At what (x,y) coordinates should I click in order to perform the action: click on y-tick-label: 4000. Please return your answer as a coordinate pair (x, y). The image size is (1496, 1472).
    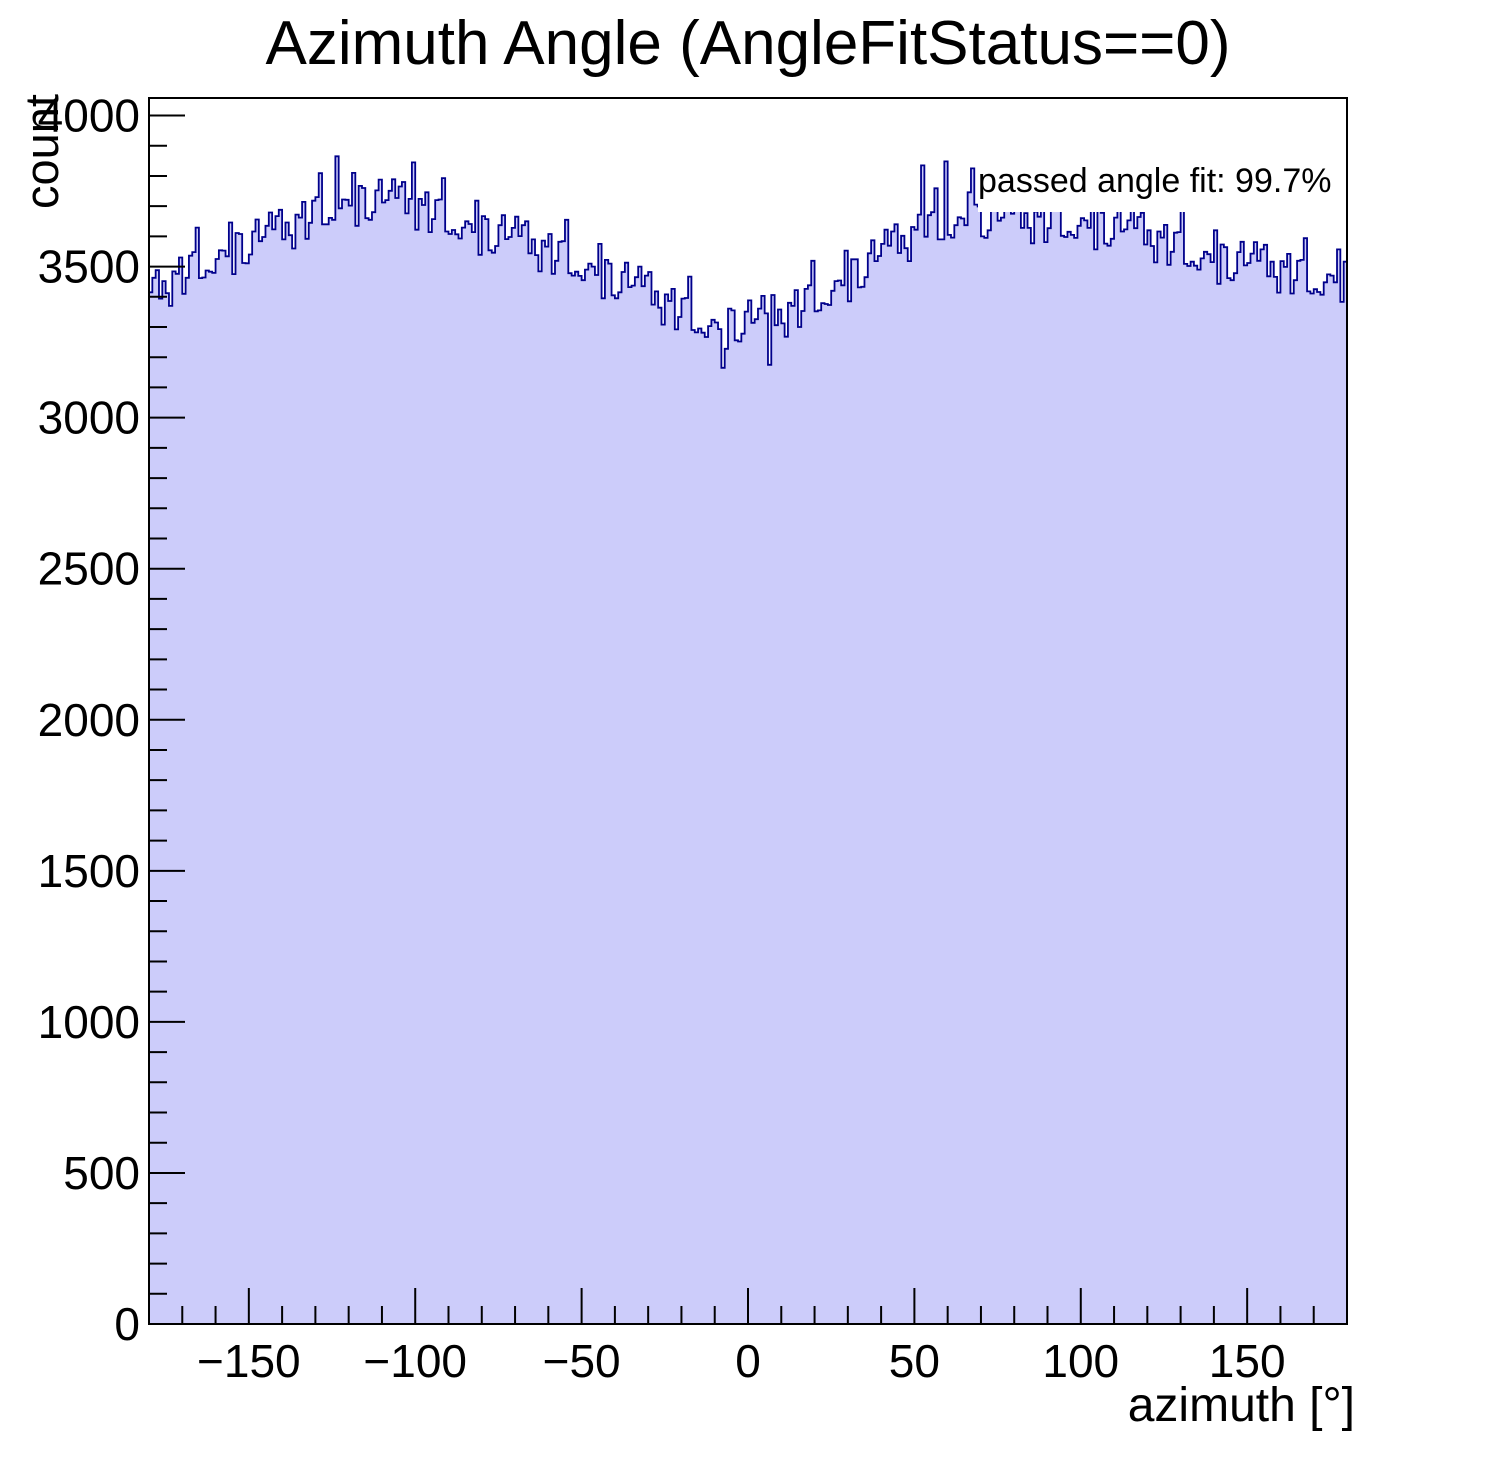
    Looking at the image, I should click on (89, 116).